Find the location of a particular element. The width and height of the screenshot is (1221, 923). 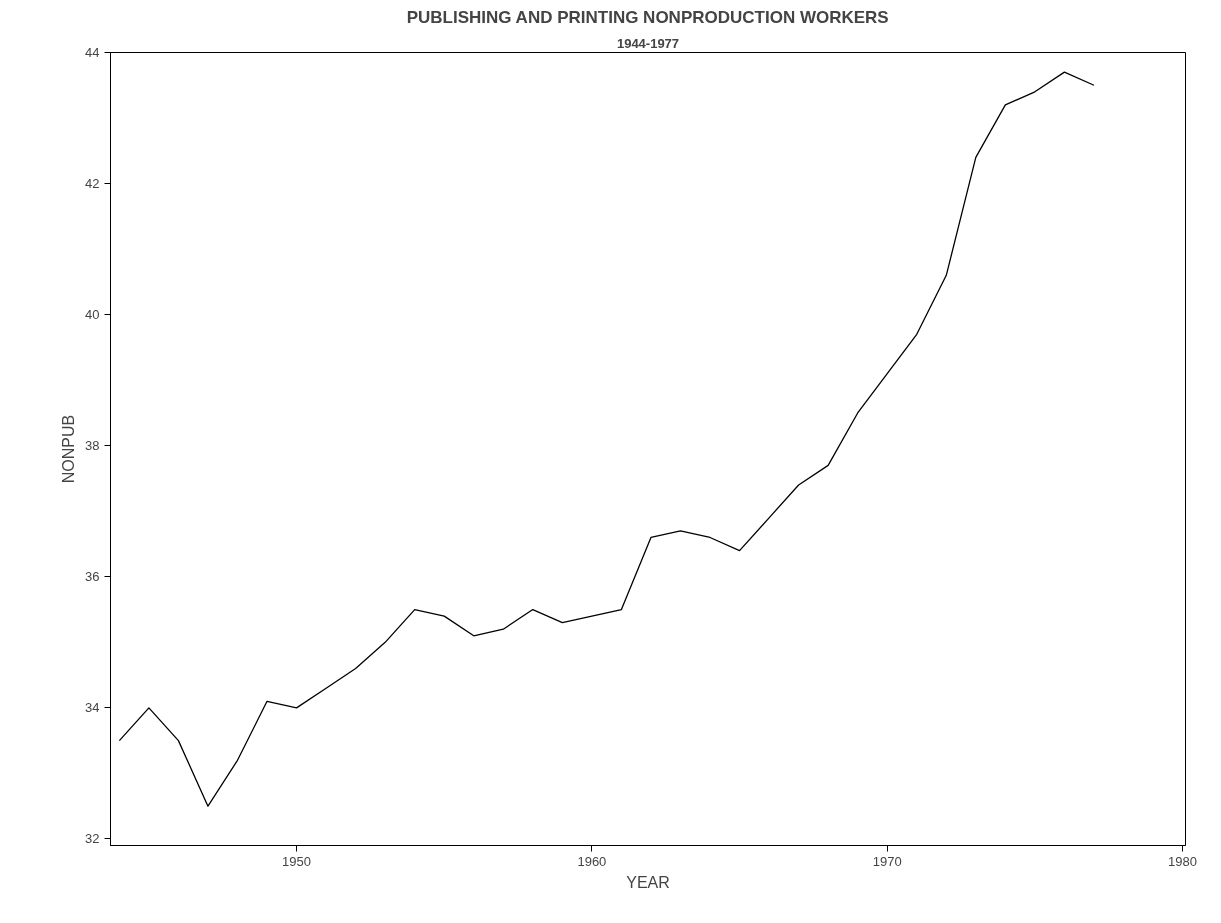

x-tick-label: 1950 is located at coordinates (297, 861).